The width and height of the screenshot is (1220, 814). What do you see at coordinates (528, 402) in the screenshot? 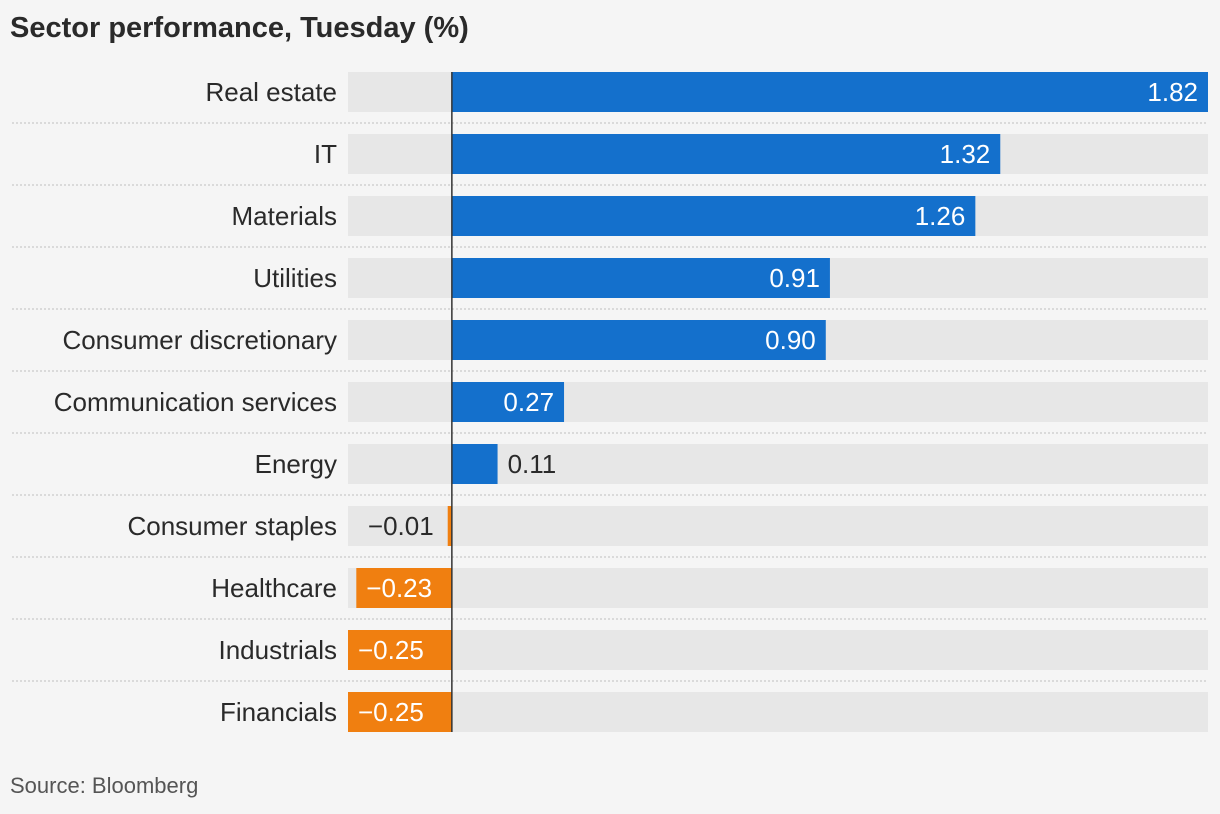
I see `value-label: 0.27` at bounding box center [528, 402].